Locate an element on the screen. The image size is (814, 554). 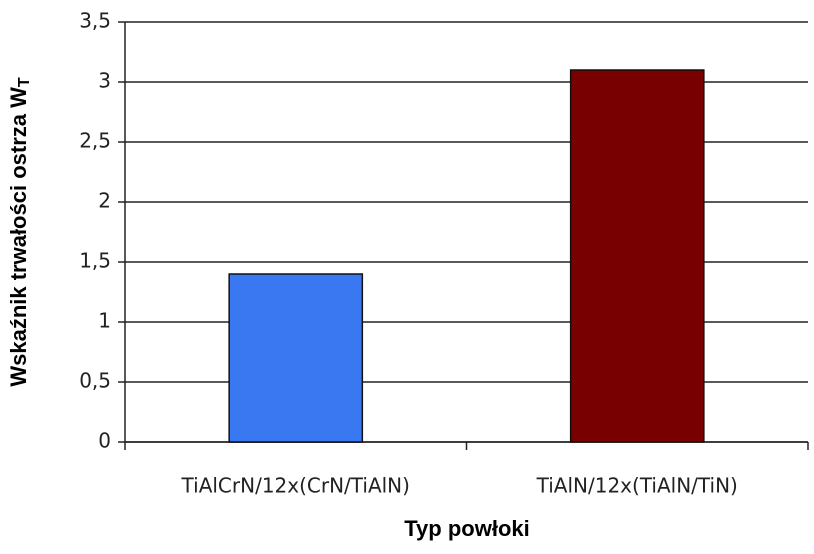
y-tick-label: 1,5 is located at coordinates (95, 261).